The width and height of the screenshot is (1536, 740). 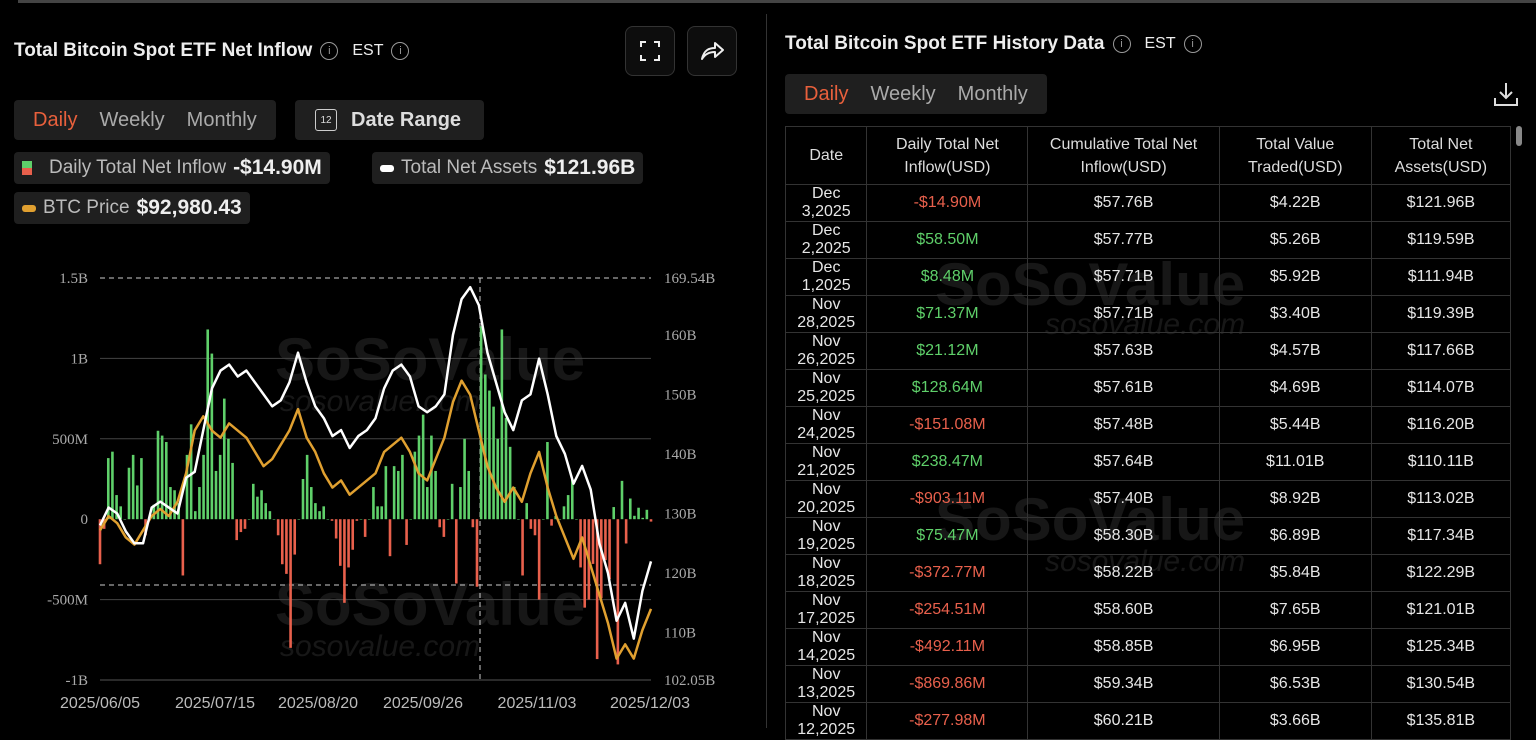 I want to click on table-cell: $8.92B, so click(x=1295, y=499).